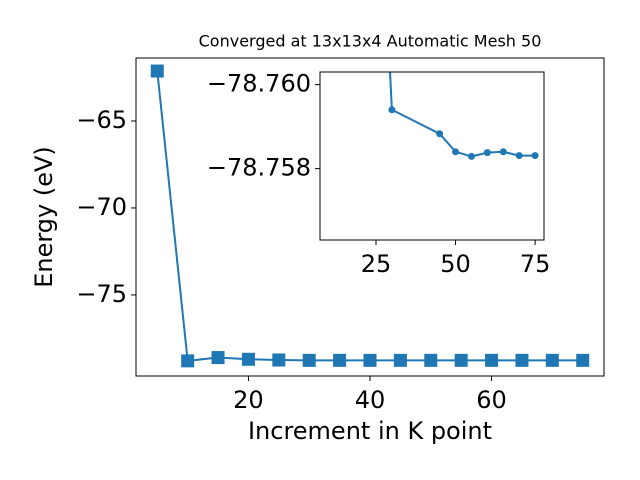 Image resolution: width=640 pixels, height=480 pixels. Describe the element at coordinates (463, 116) in the screenshot. I see `plot-layer` at that location.